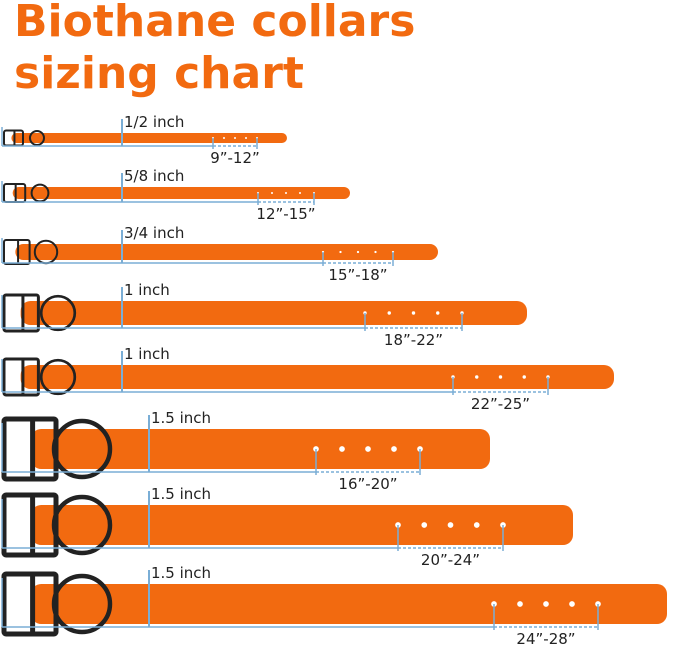 The width and height of the screenshot is (679, 652). Describe the element at coordinates (159, 73) in the screenshot. I see `title-line: sizing chart` at that location.